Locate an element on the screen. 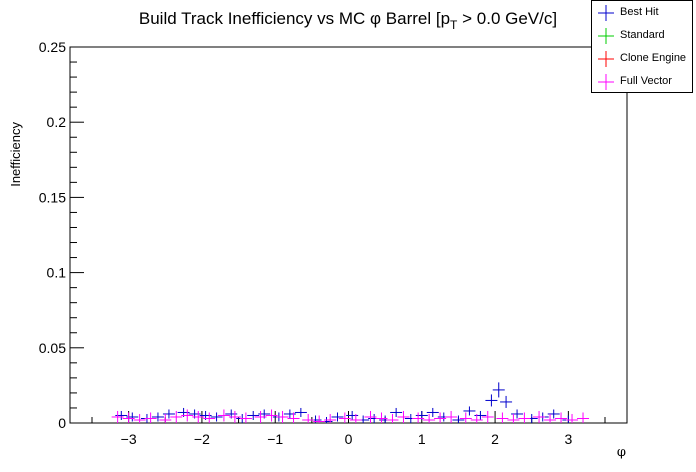 Image resolution: width=696 pixels, height=472 pixels. y-tick-label: 0.1 is located at coordinates (57, 273).